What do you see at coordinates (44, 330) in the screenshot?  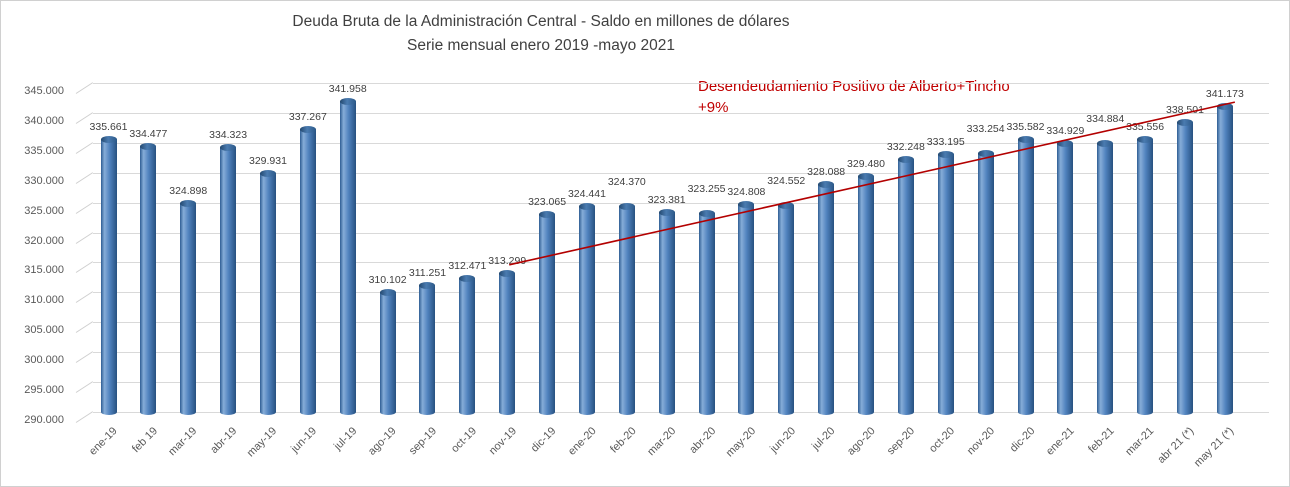 I see `y-axis-tick-label: 305.000` at bounding box center [44, 330].